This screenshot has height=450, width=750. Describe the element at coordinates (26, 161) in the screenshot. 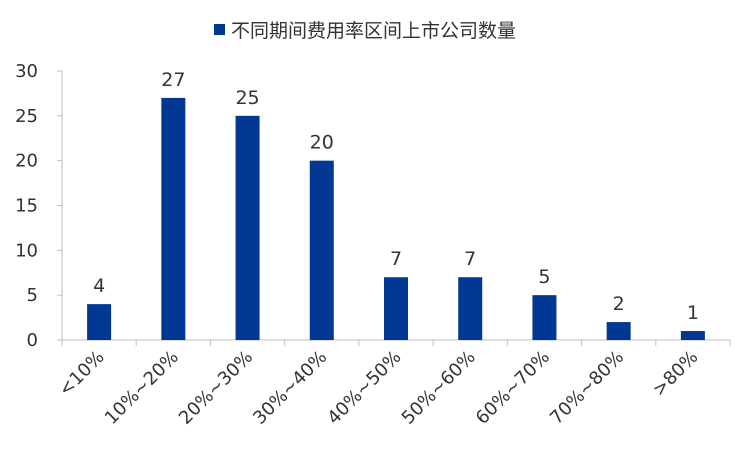

I see `y-tick-label: 20` at that location.